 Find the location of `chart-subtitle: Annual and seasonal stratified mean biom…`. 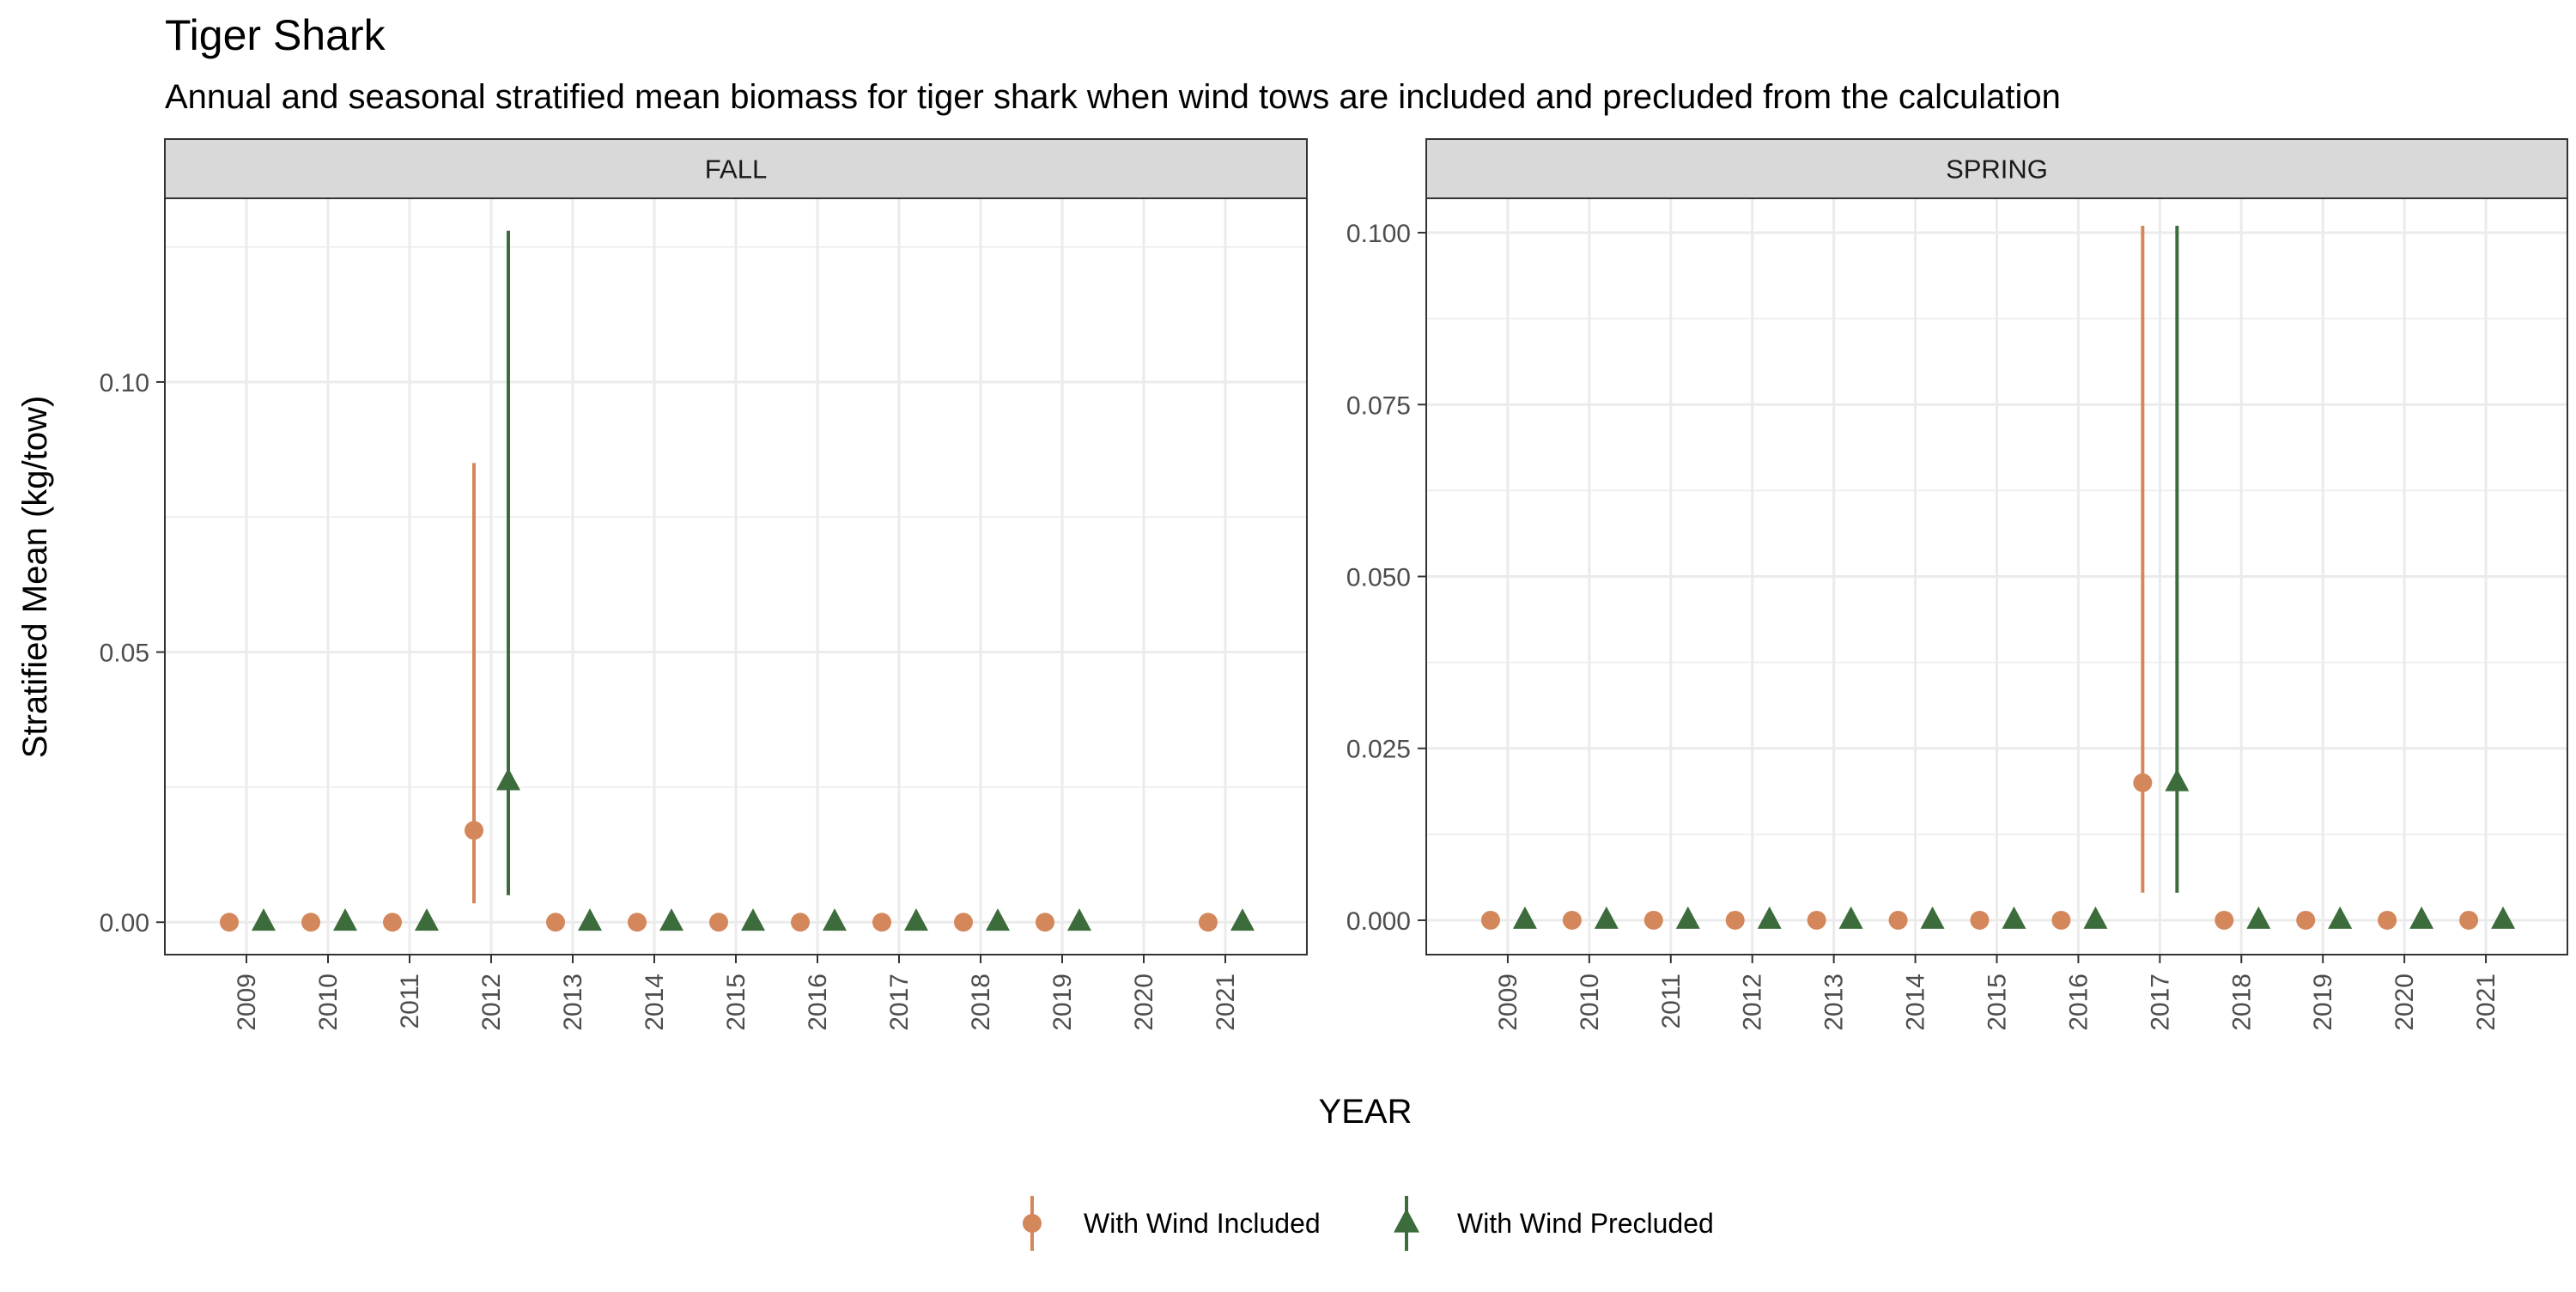

chart-subtitle: Annual and seasonal stratified mean biom… is located at coordinates (1113, 97).